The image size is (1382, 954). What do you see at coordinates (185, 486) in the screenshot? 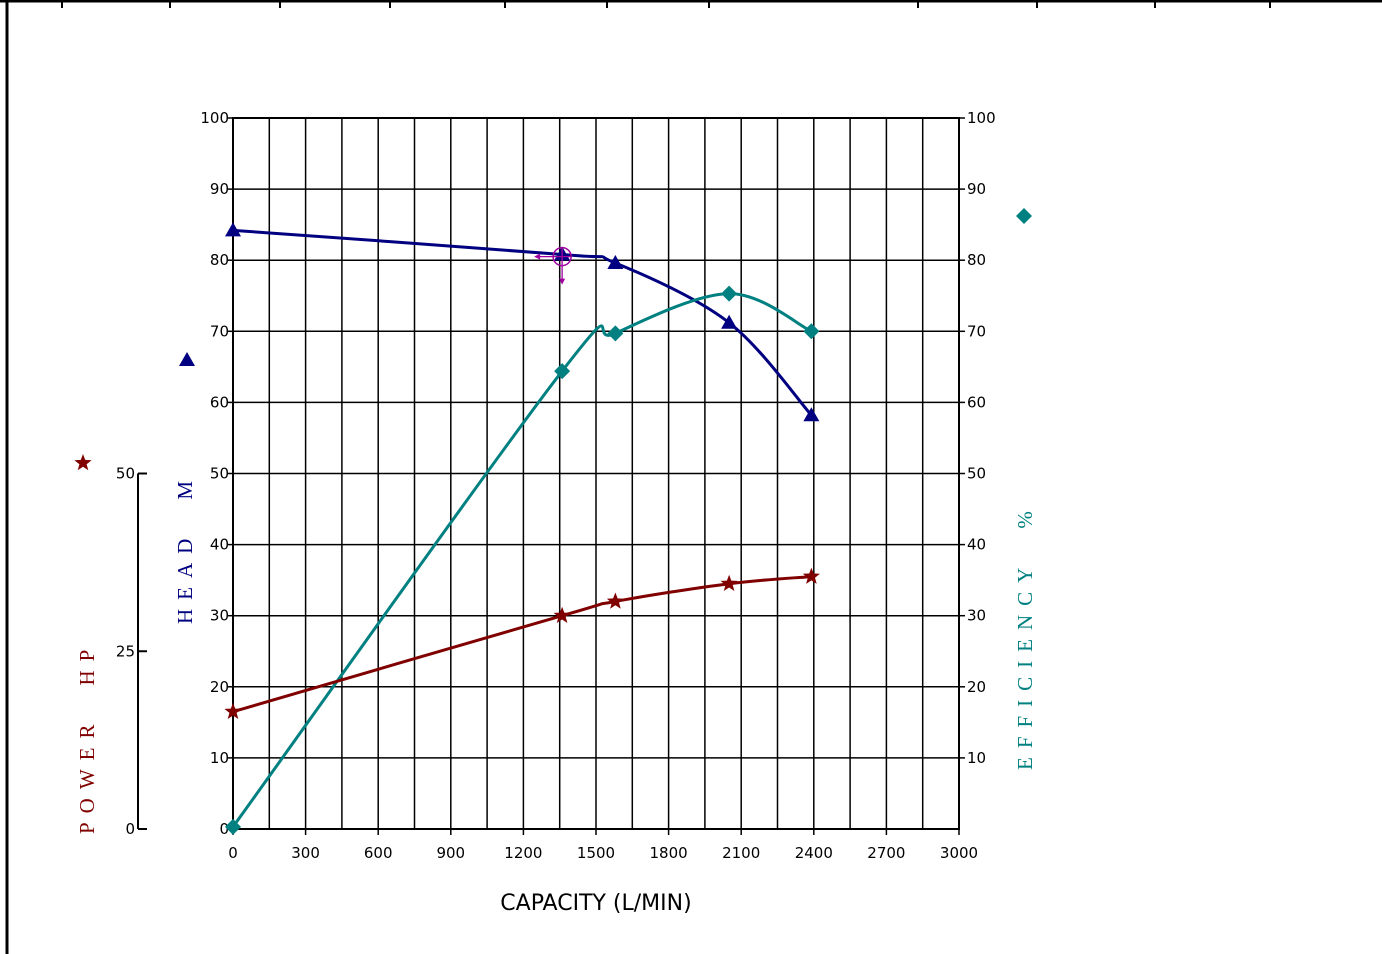
I see `head-unit-text: M` at bounding box center [185, 486].